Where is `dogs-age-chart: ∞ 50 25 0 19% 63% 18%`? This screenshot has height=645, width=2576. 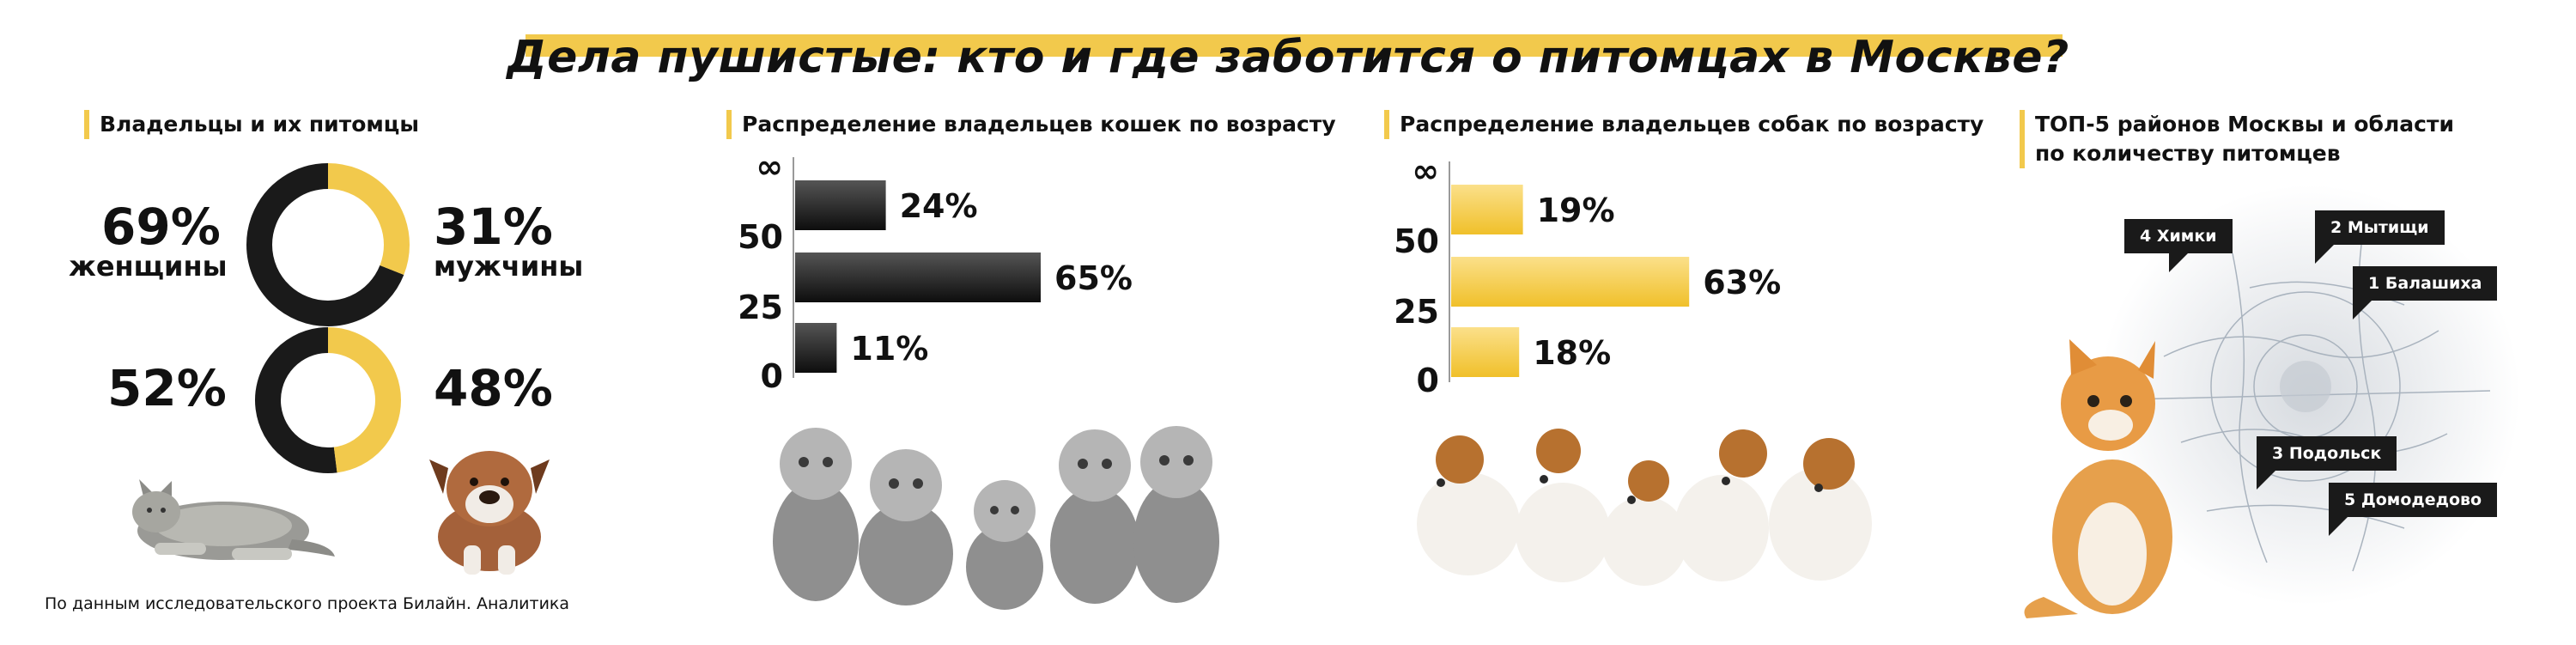 dogs-age-chart: ∞ 50 25 0 19% 63% 18% is located at coordinates (1587, 277).